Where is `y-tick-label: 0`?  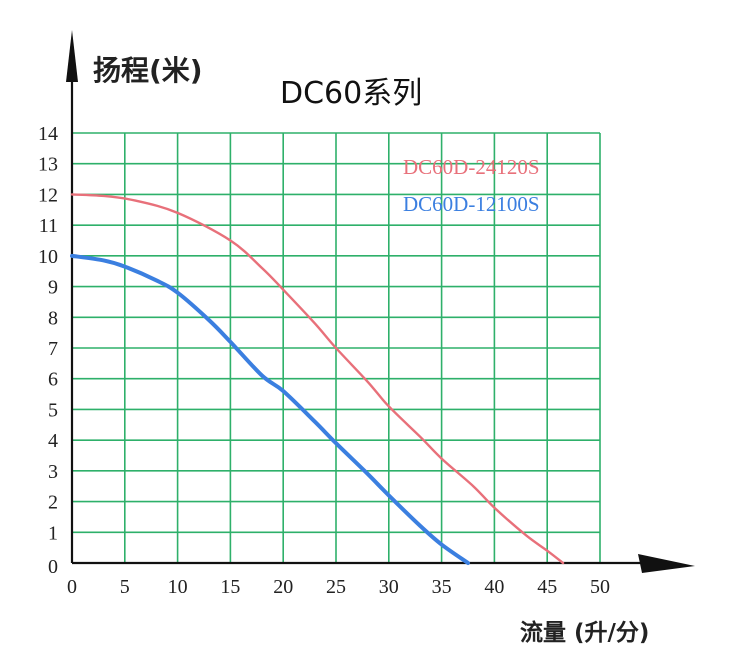
y-tick-label: 0 is located at coordinates (53, 567).